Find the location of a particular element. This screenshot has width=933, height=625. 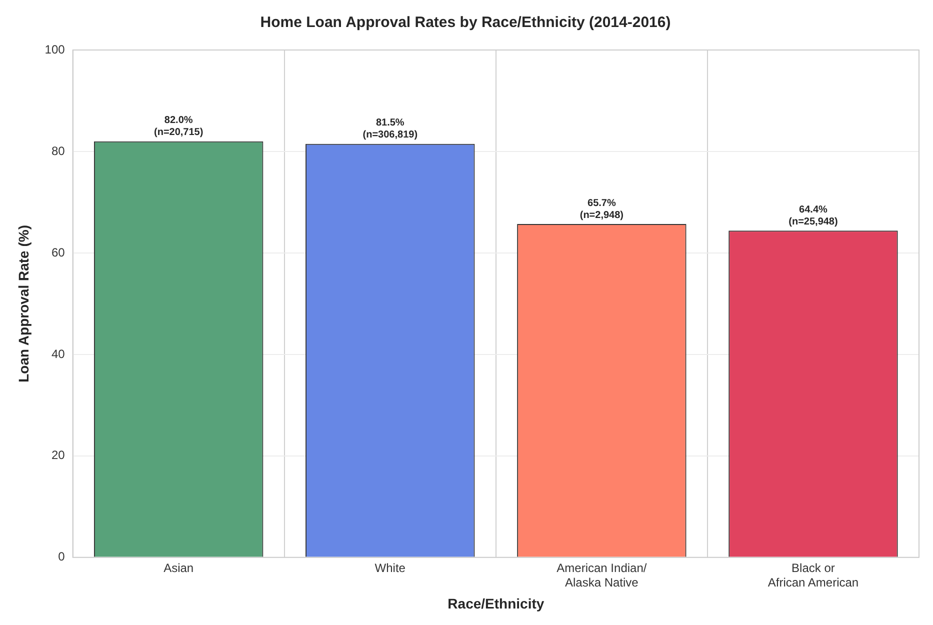

x-tick-label: White is located at coordinates (390, 567).